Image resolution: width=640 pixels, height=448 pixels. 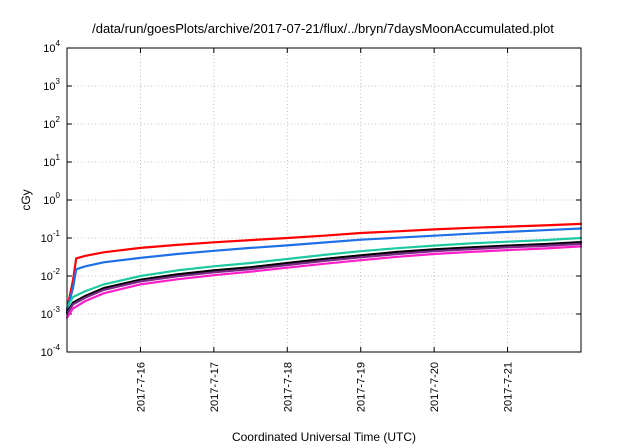 I want to click on y-axis-label: cGy, so click(x=26, y=199).